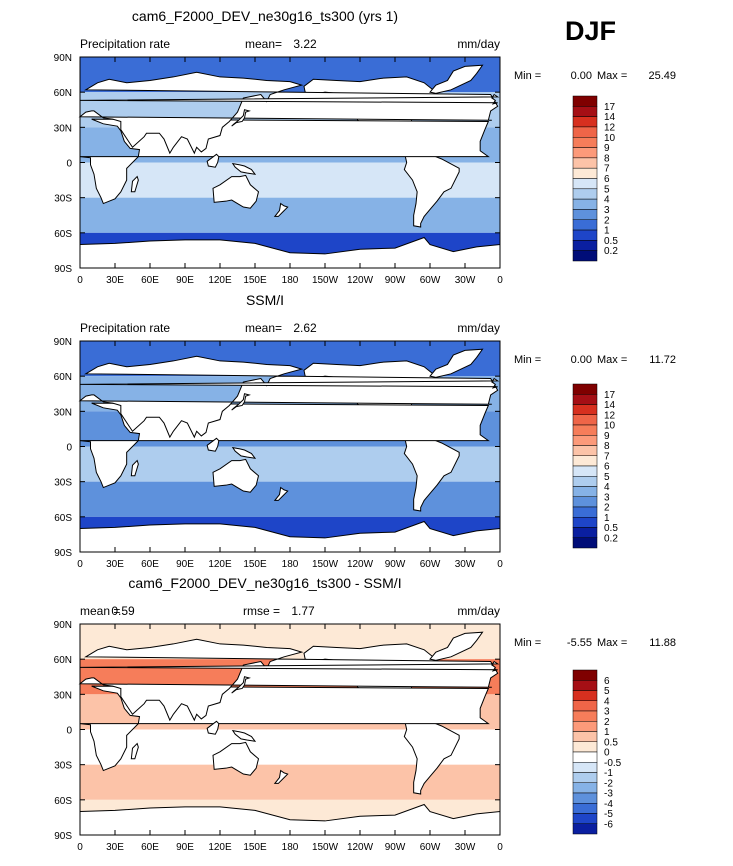  What do you see at coordinates (607, 169) in the screenshot?
I see `colorbar-label: 7` at bounding box center [607, 169].